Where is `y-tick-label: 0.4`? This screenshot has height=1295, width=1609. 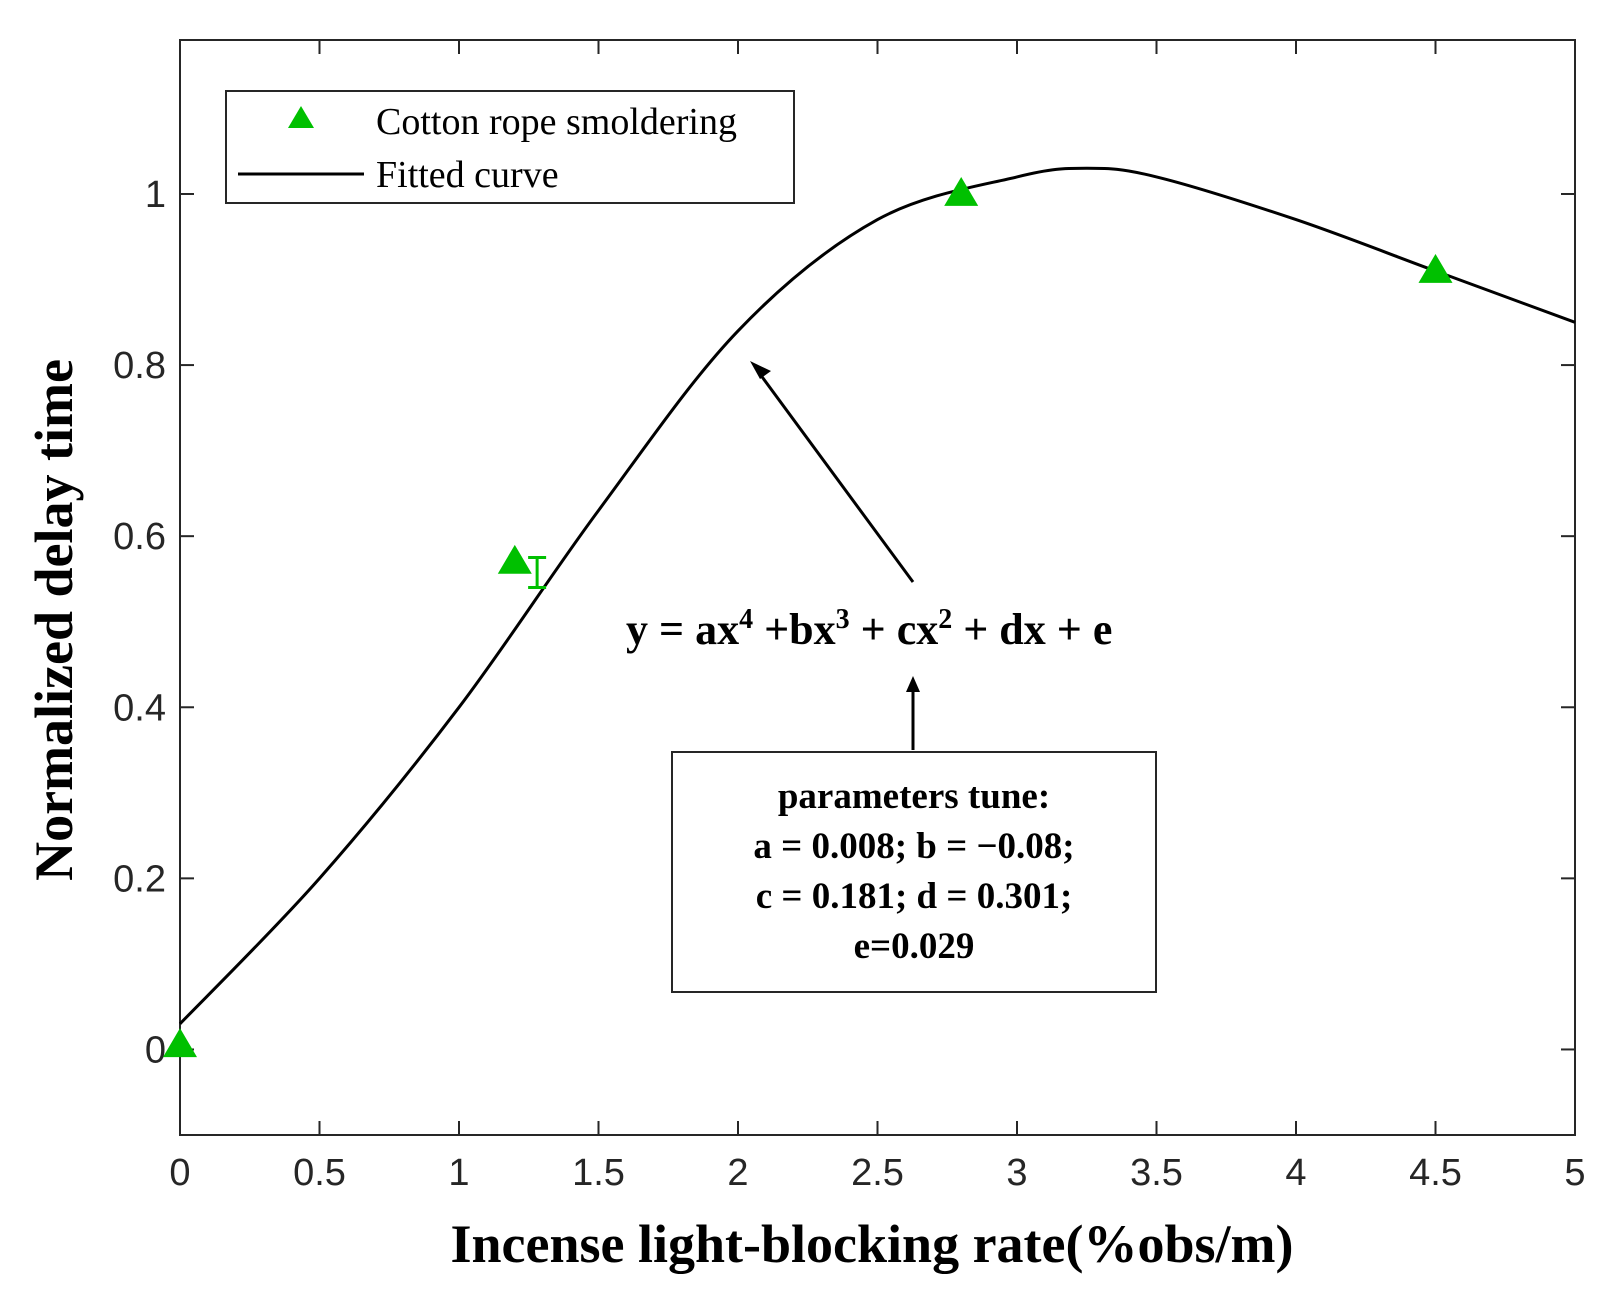 y-tick-label: 0.4 is located at coordinates (139, 708).